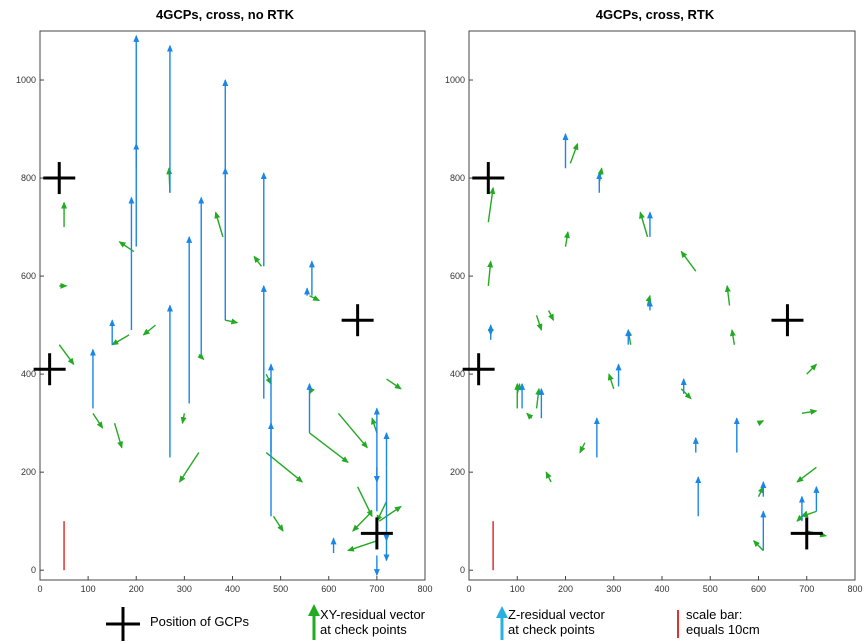 The height and width of the screenshot is (643, 864). Describe the element at coordinates (714, 614) in the screenshot. I see `legend-scale-label-line1: scale bar:` at that location.